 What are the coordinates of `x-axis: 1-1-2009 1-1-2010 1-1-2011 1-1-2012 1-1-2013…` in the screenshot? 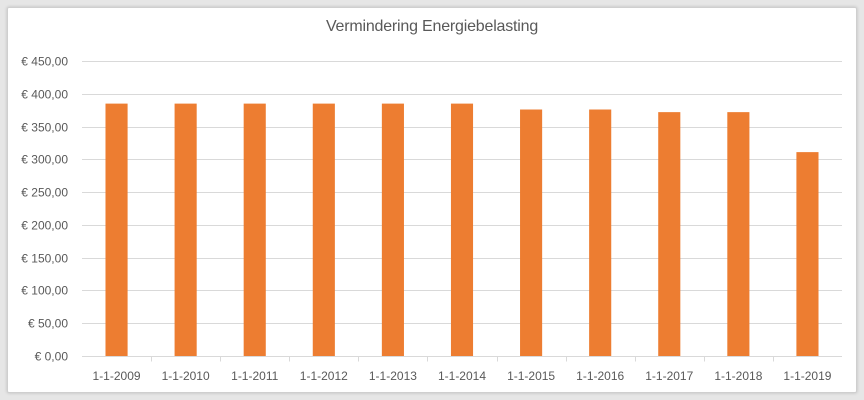 It's located at (462, 369).